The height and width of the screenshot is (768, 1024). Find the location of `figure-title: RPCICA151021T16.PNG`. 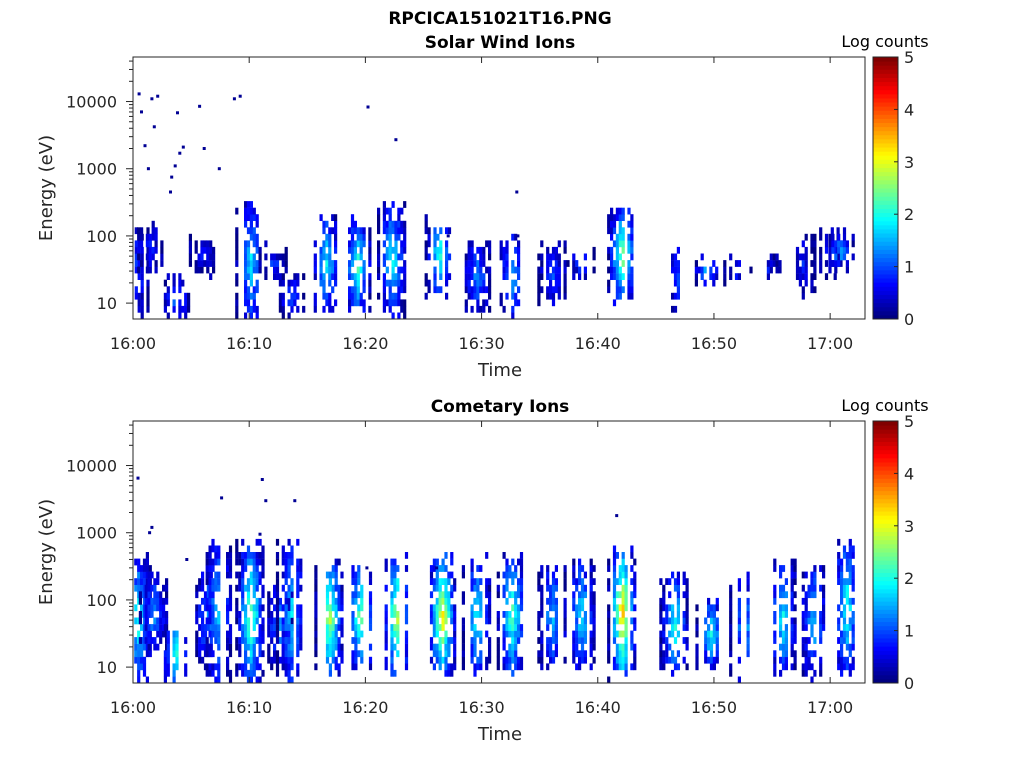

figure-title: RPCICA151021T16.PNG is located at coordinates (499, 19).